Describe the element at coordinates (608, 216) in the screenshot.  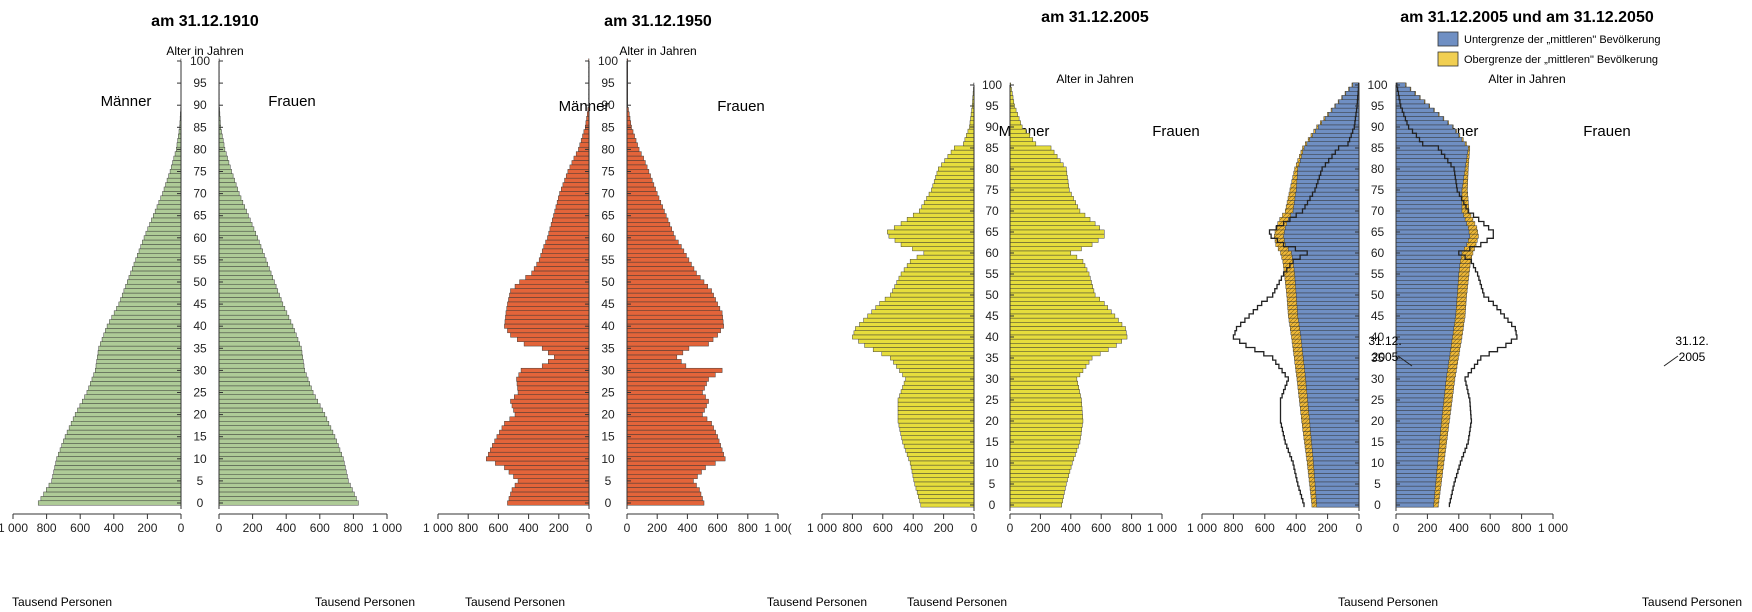
I see `age-tick-label: 65` at that location.